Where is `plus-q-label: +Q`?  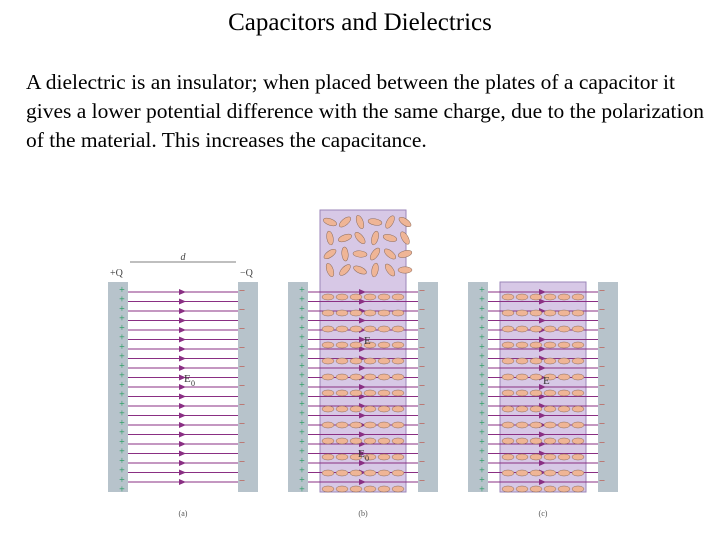 plus-q-label: +Q is located at coordinates (117, 273).